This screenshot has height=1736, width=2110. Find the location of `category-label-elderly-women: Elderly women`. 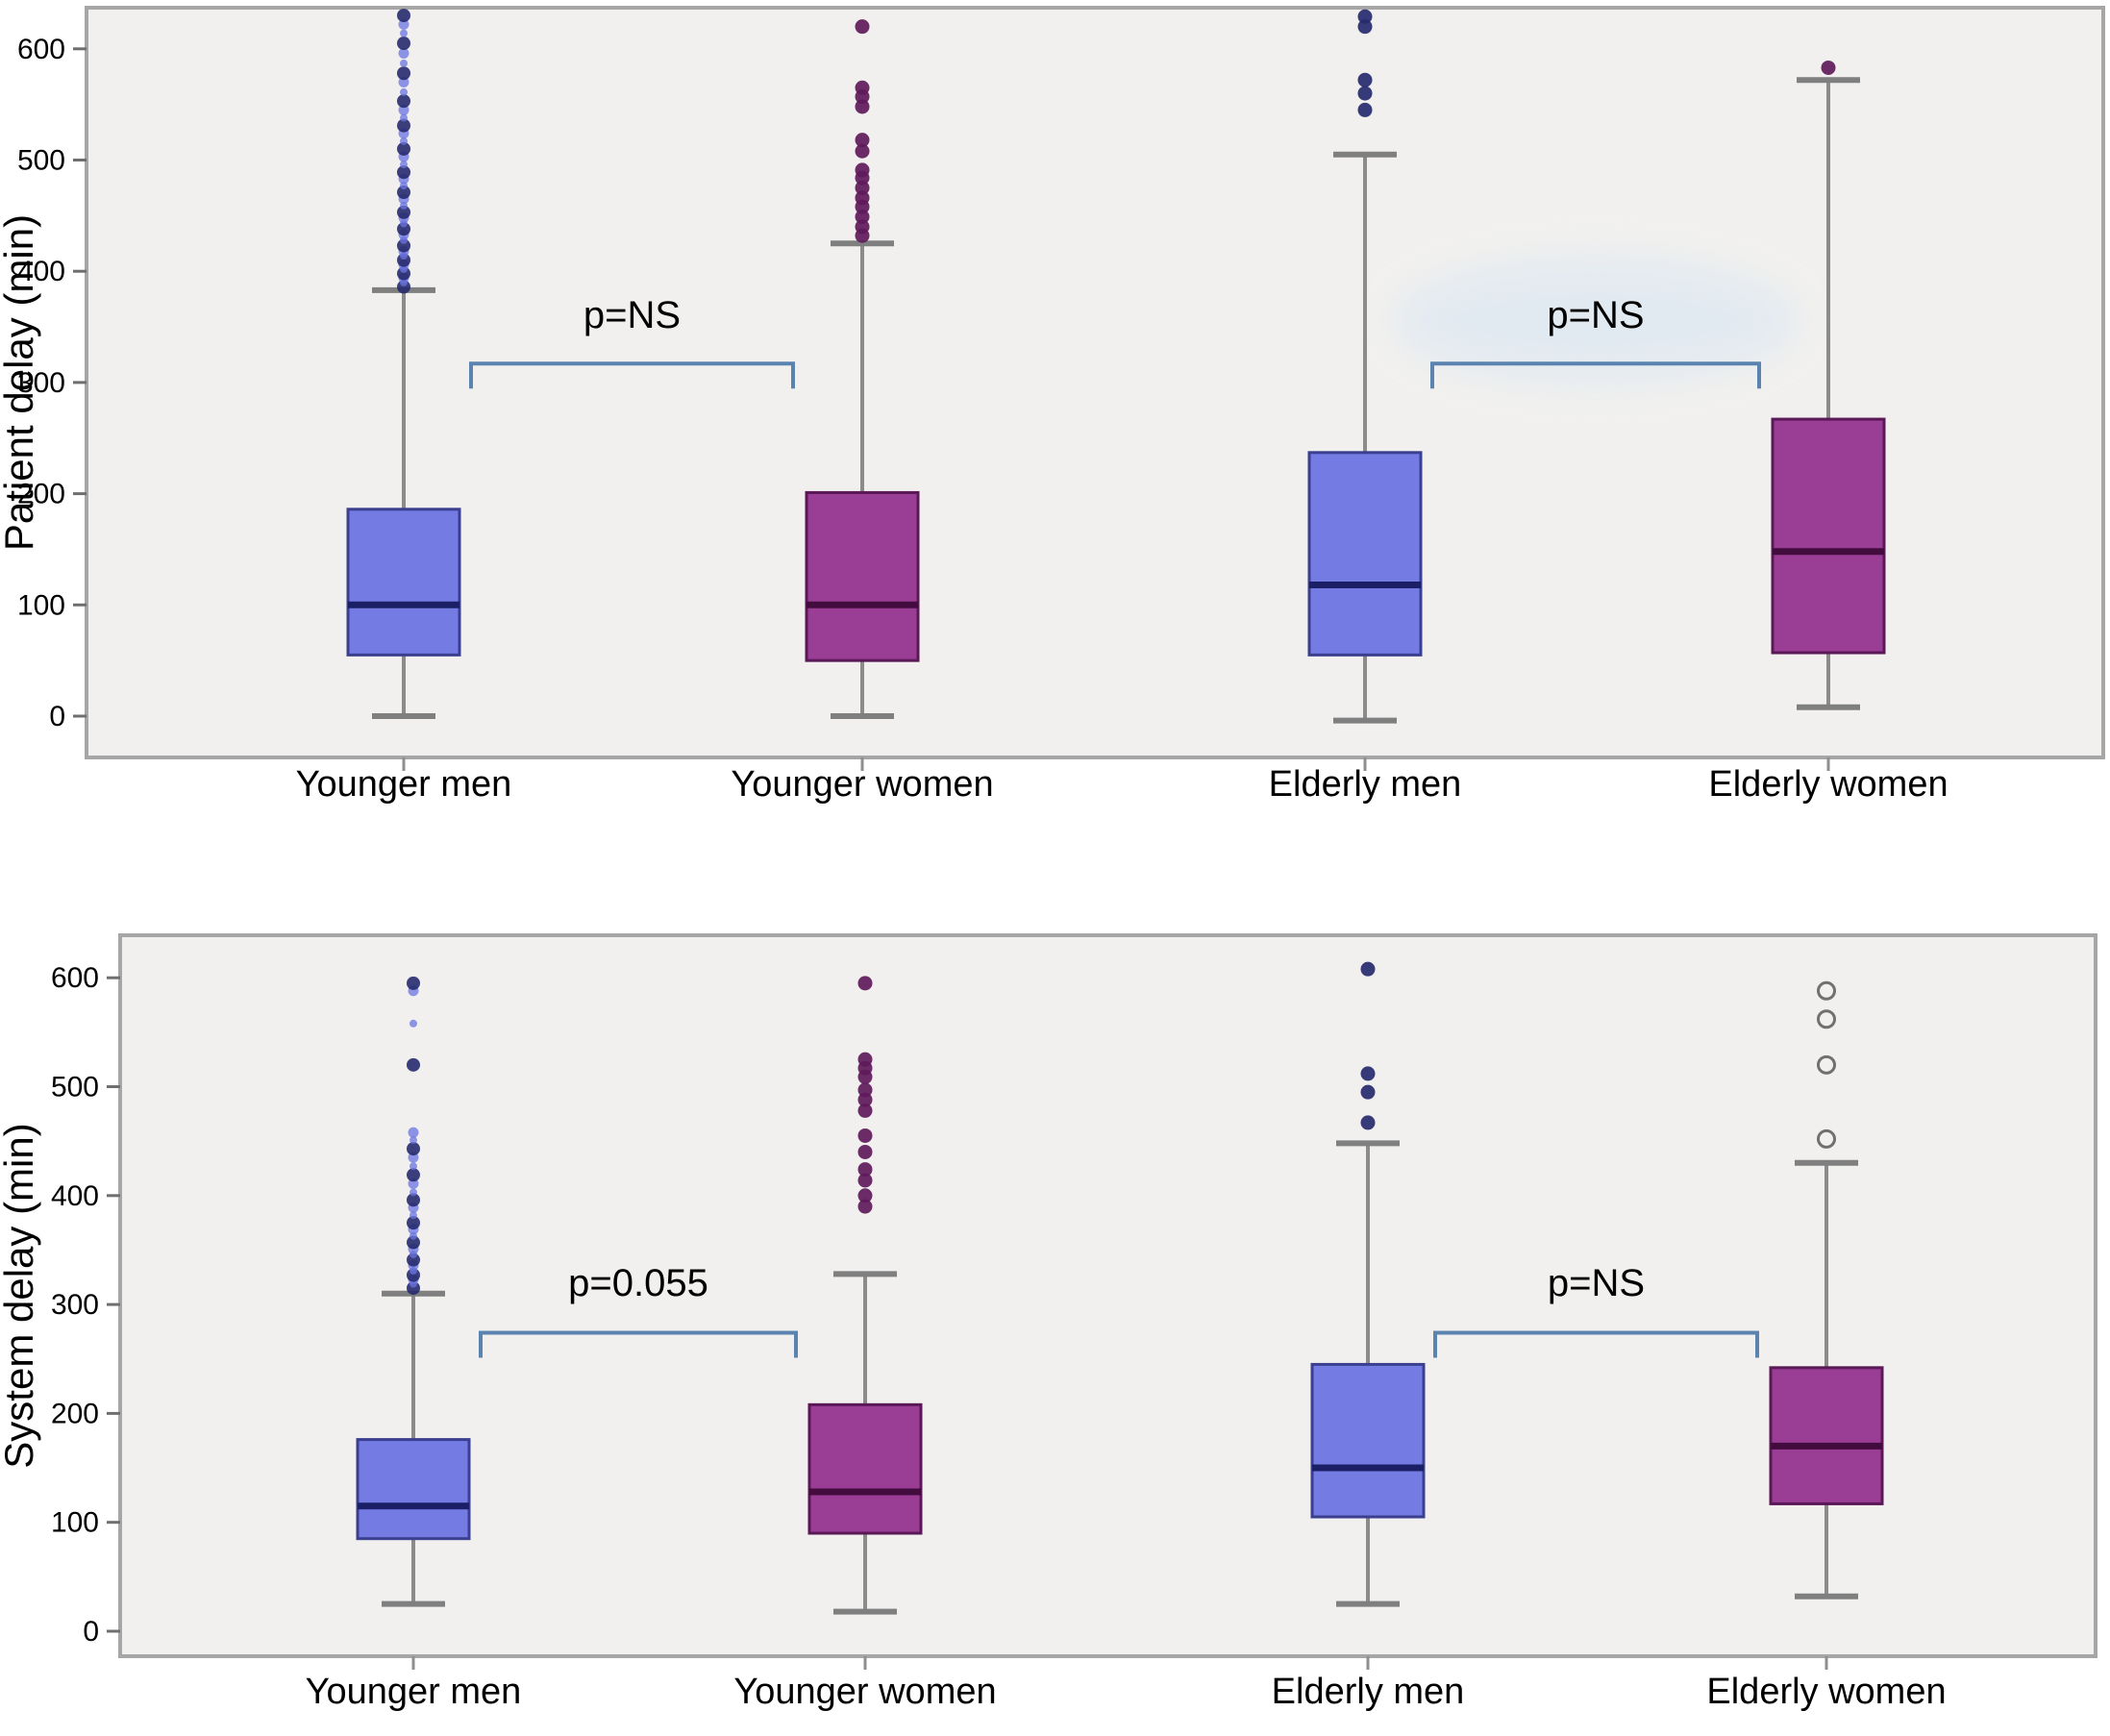

category-label-elderly-women: Elderly women is located at coordinates (1826, 1692).